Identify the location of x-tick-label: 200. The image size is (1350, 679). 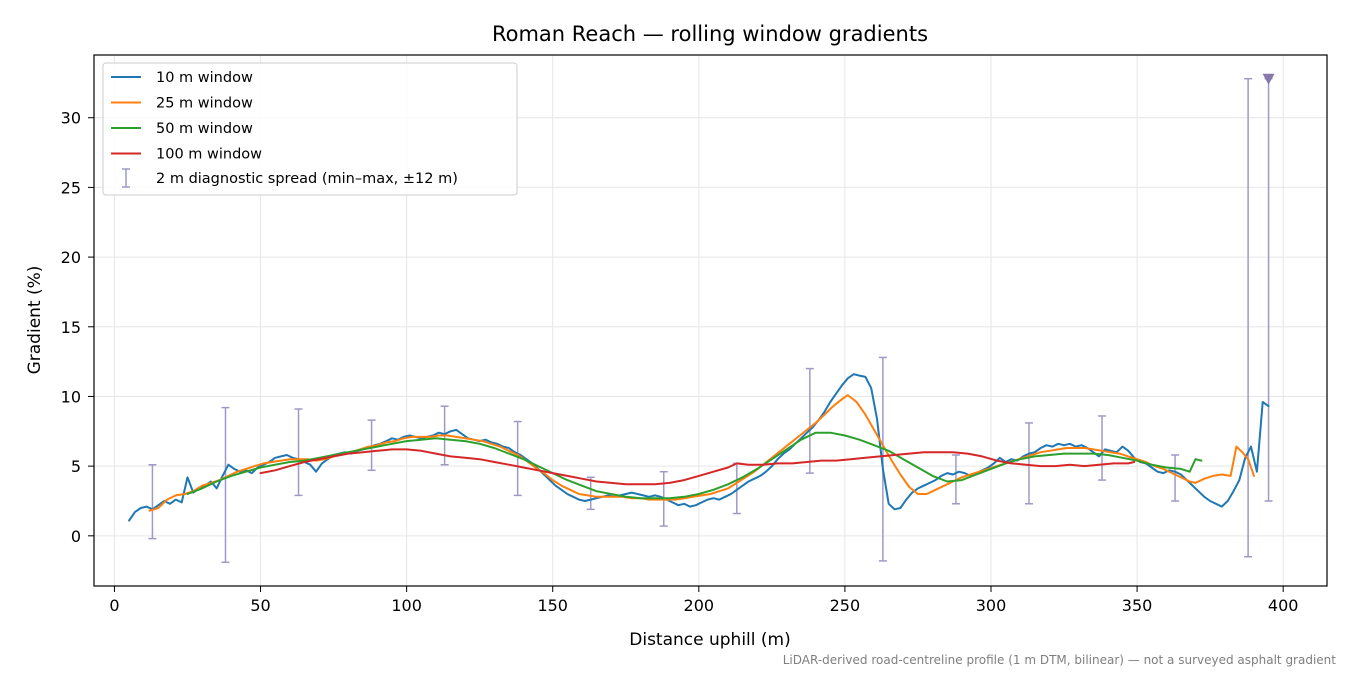
(699, 605).